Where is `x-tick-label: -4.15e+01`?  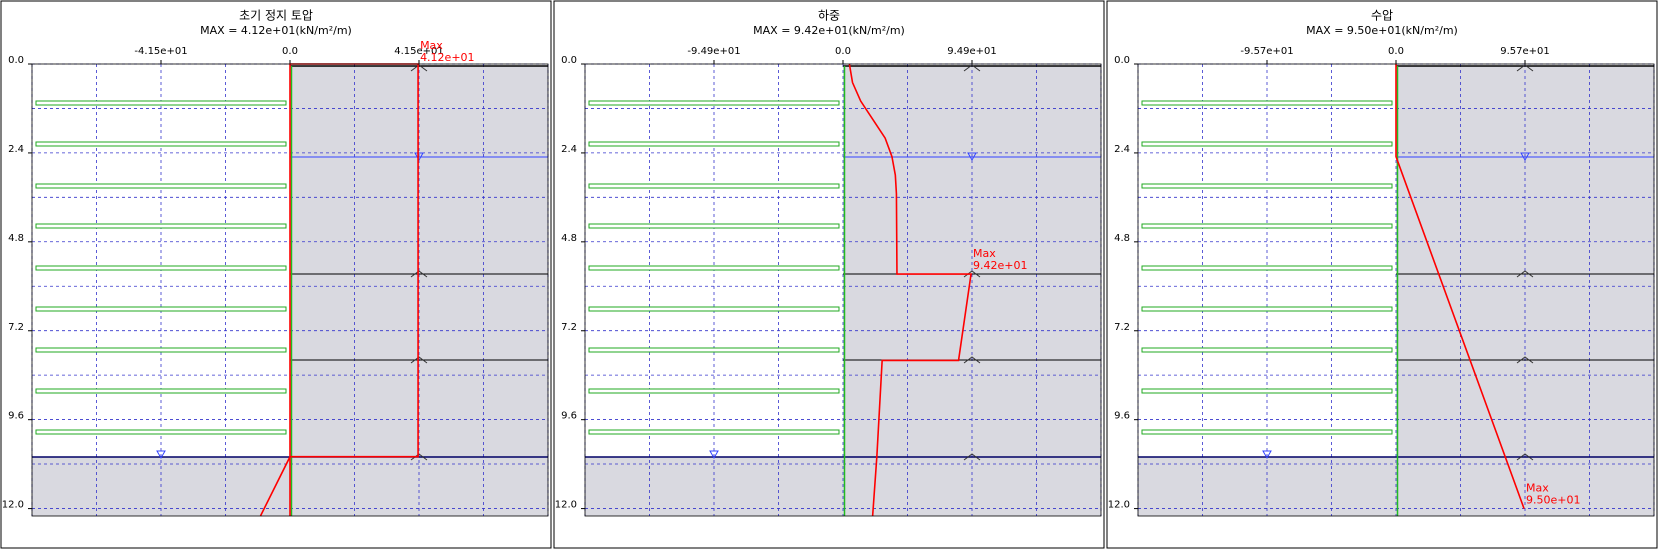 x-tick-label: -4.15e+01 is located at coordinates (160, 51).